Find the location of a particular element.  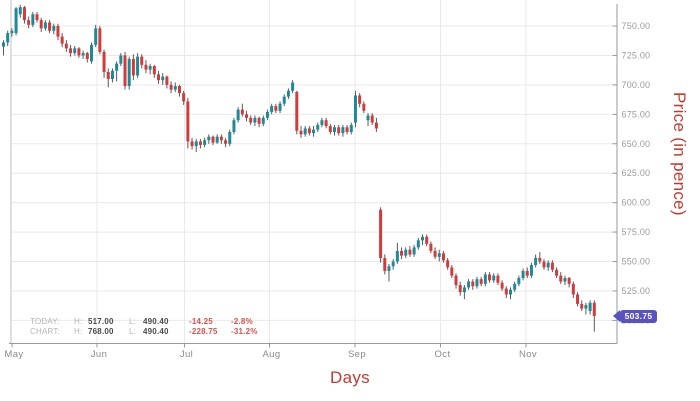

legend-chart-low: 490.40 is located at coordinates (156, 331).